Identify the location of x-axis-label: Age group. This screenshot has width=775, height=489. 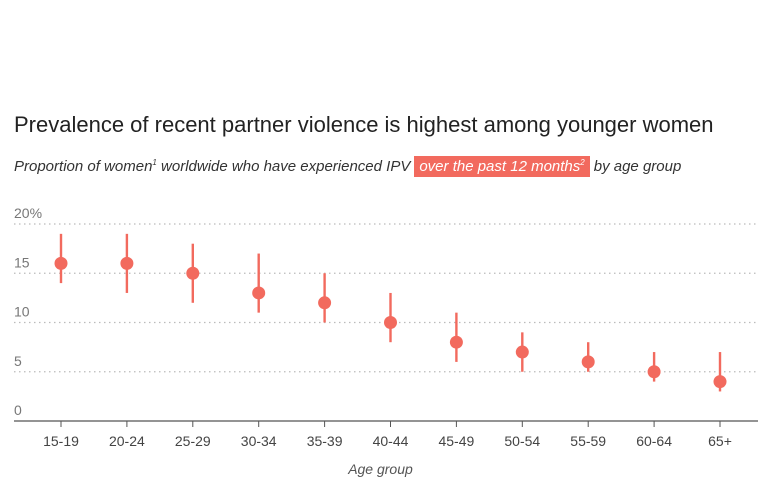
(380, 469).